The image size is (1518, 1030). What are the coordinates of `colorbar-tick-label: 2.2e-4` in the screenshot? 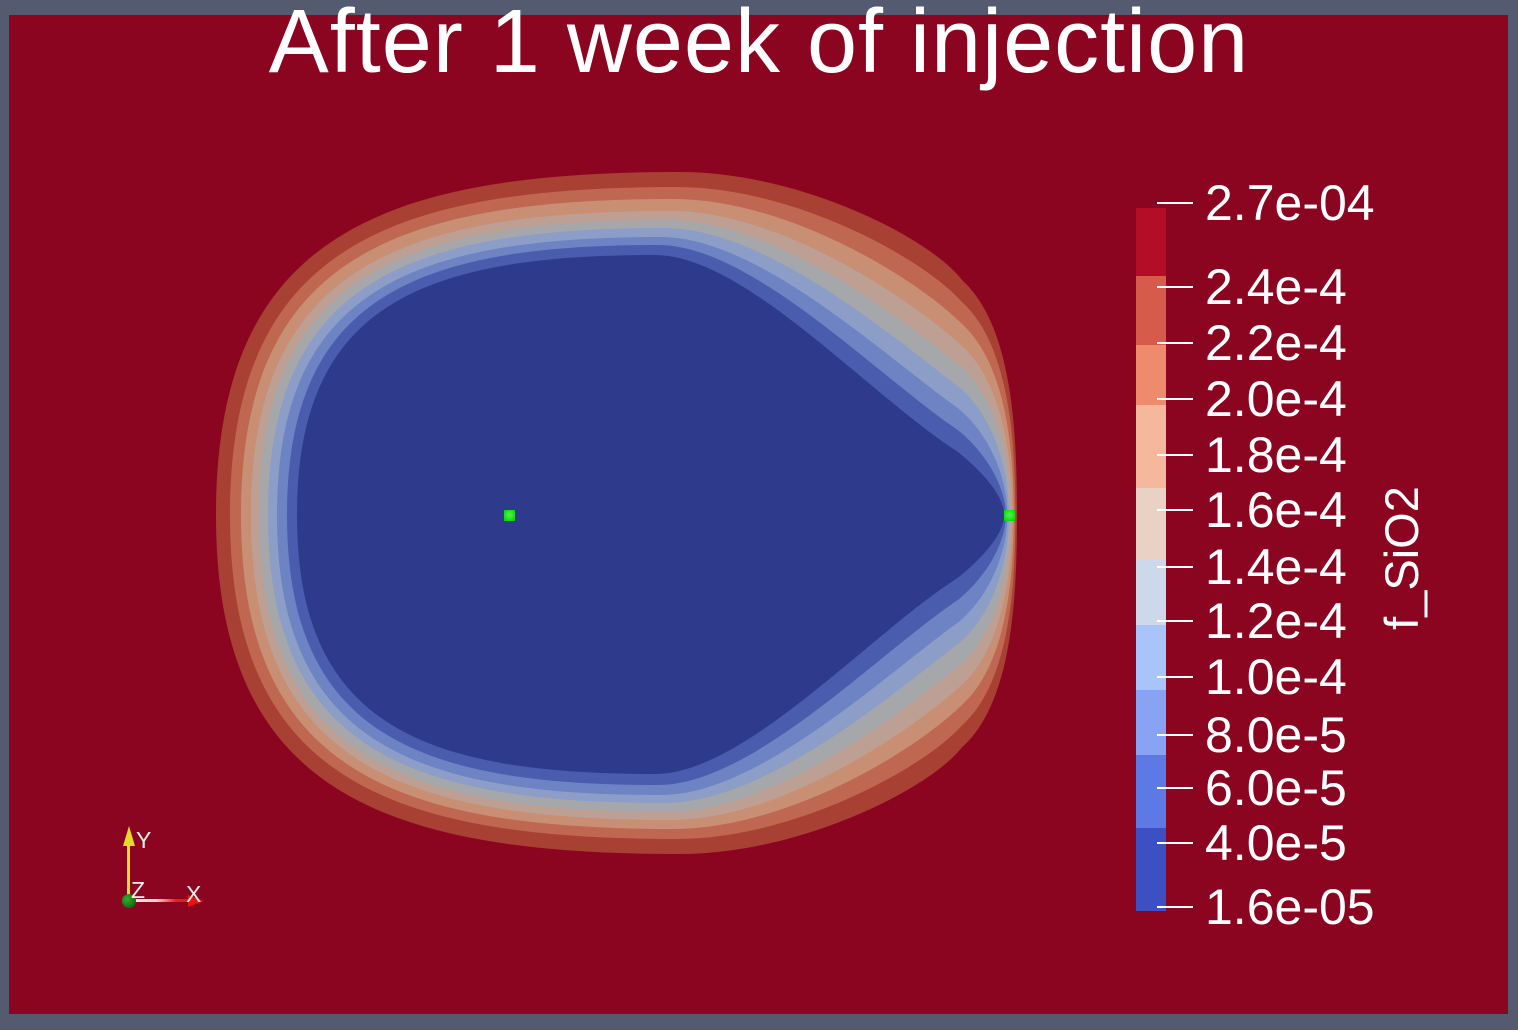 It's located at (1276, 343).